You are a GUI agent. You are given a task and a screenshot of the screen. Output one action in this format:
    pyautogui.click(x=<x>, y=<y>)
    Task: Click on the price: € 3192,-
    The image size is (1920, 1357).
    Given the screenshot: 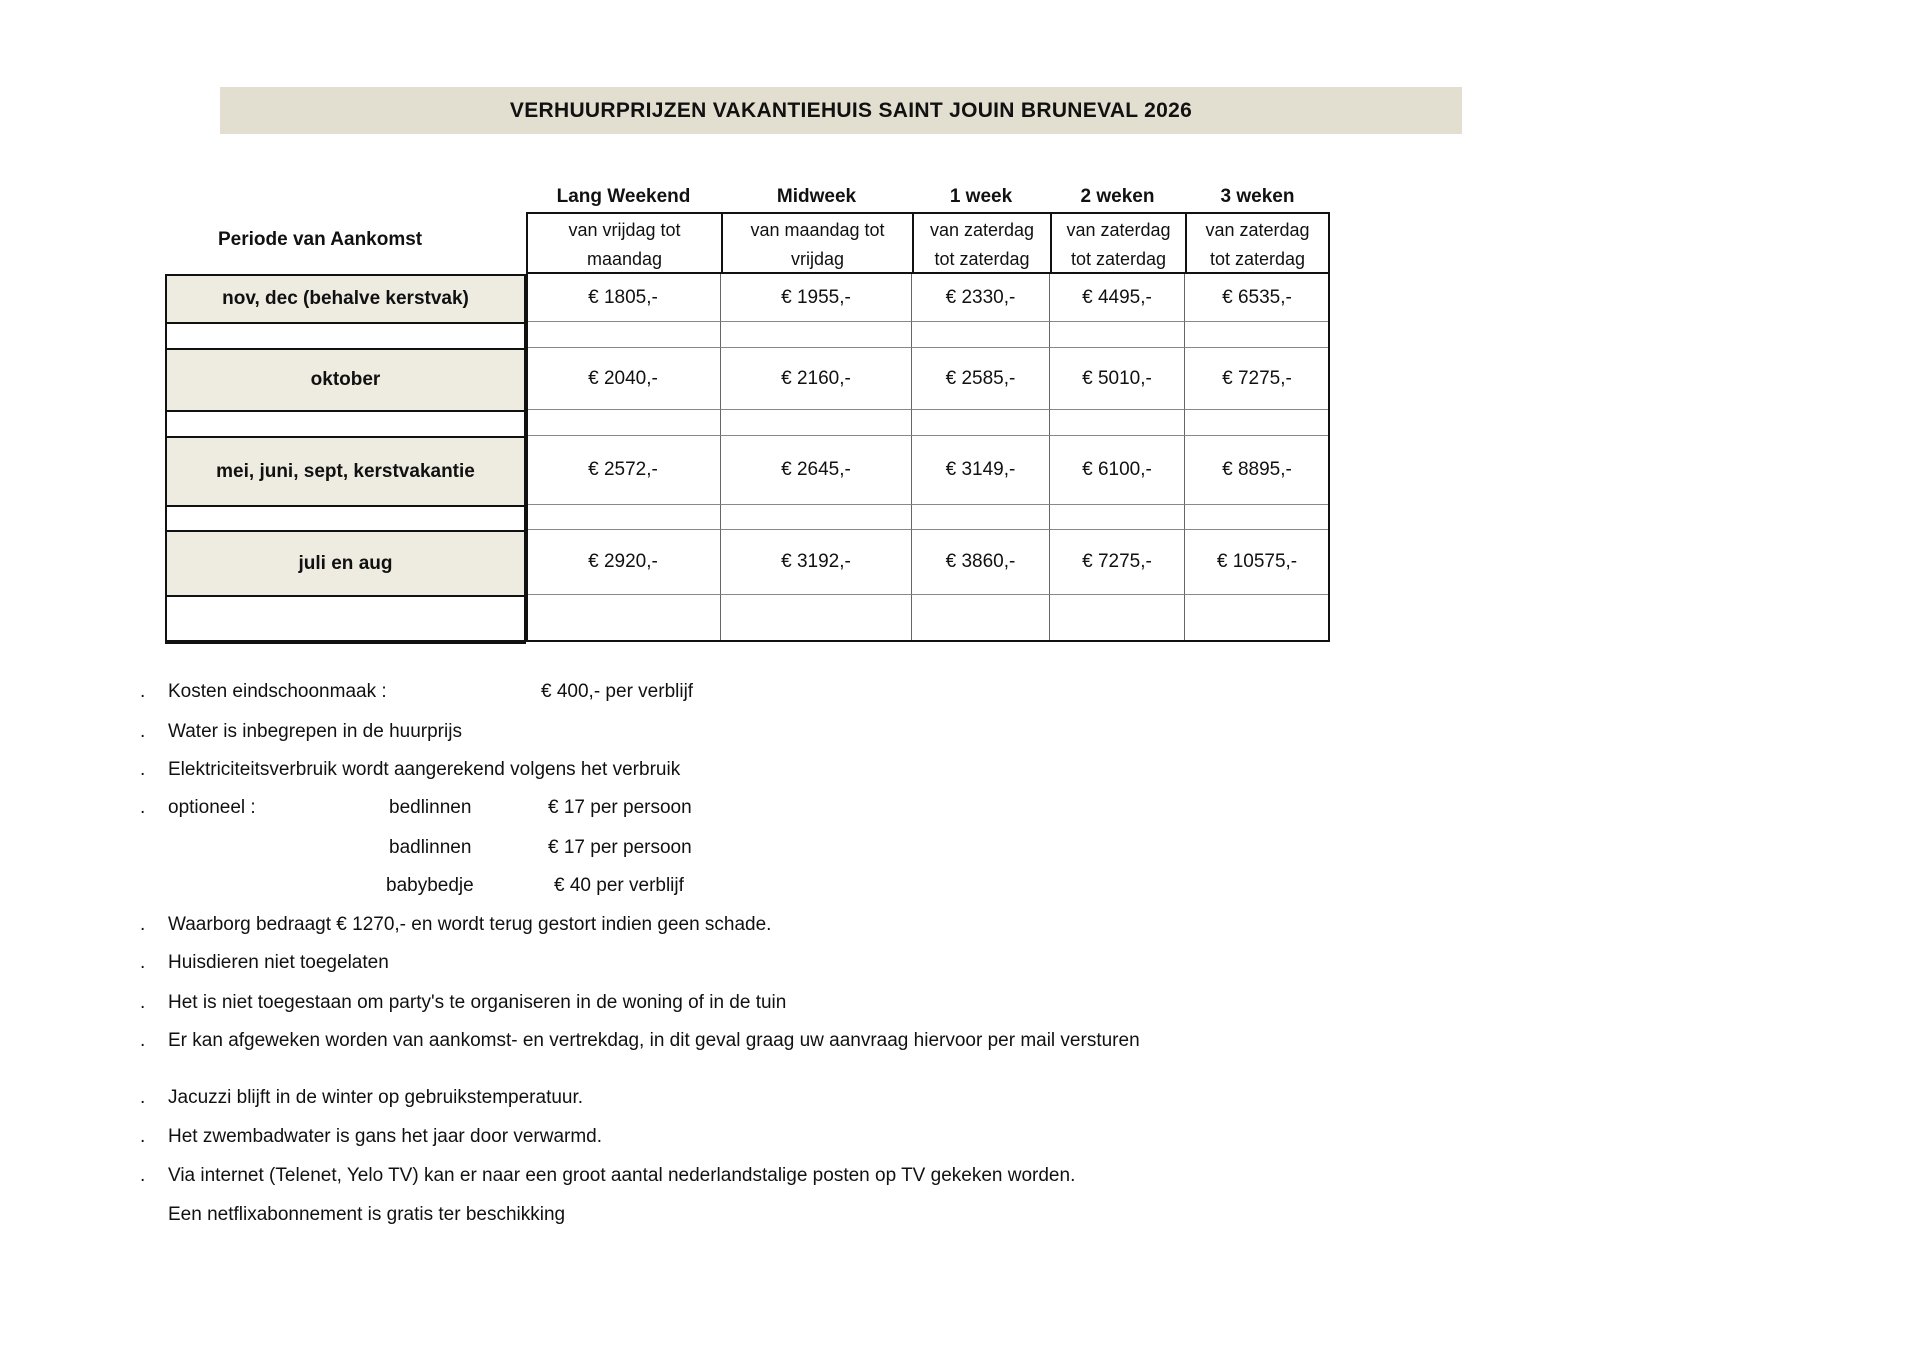 What is the action you would take?
    pyautogui.click(x=816, y=561)
    